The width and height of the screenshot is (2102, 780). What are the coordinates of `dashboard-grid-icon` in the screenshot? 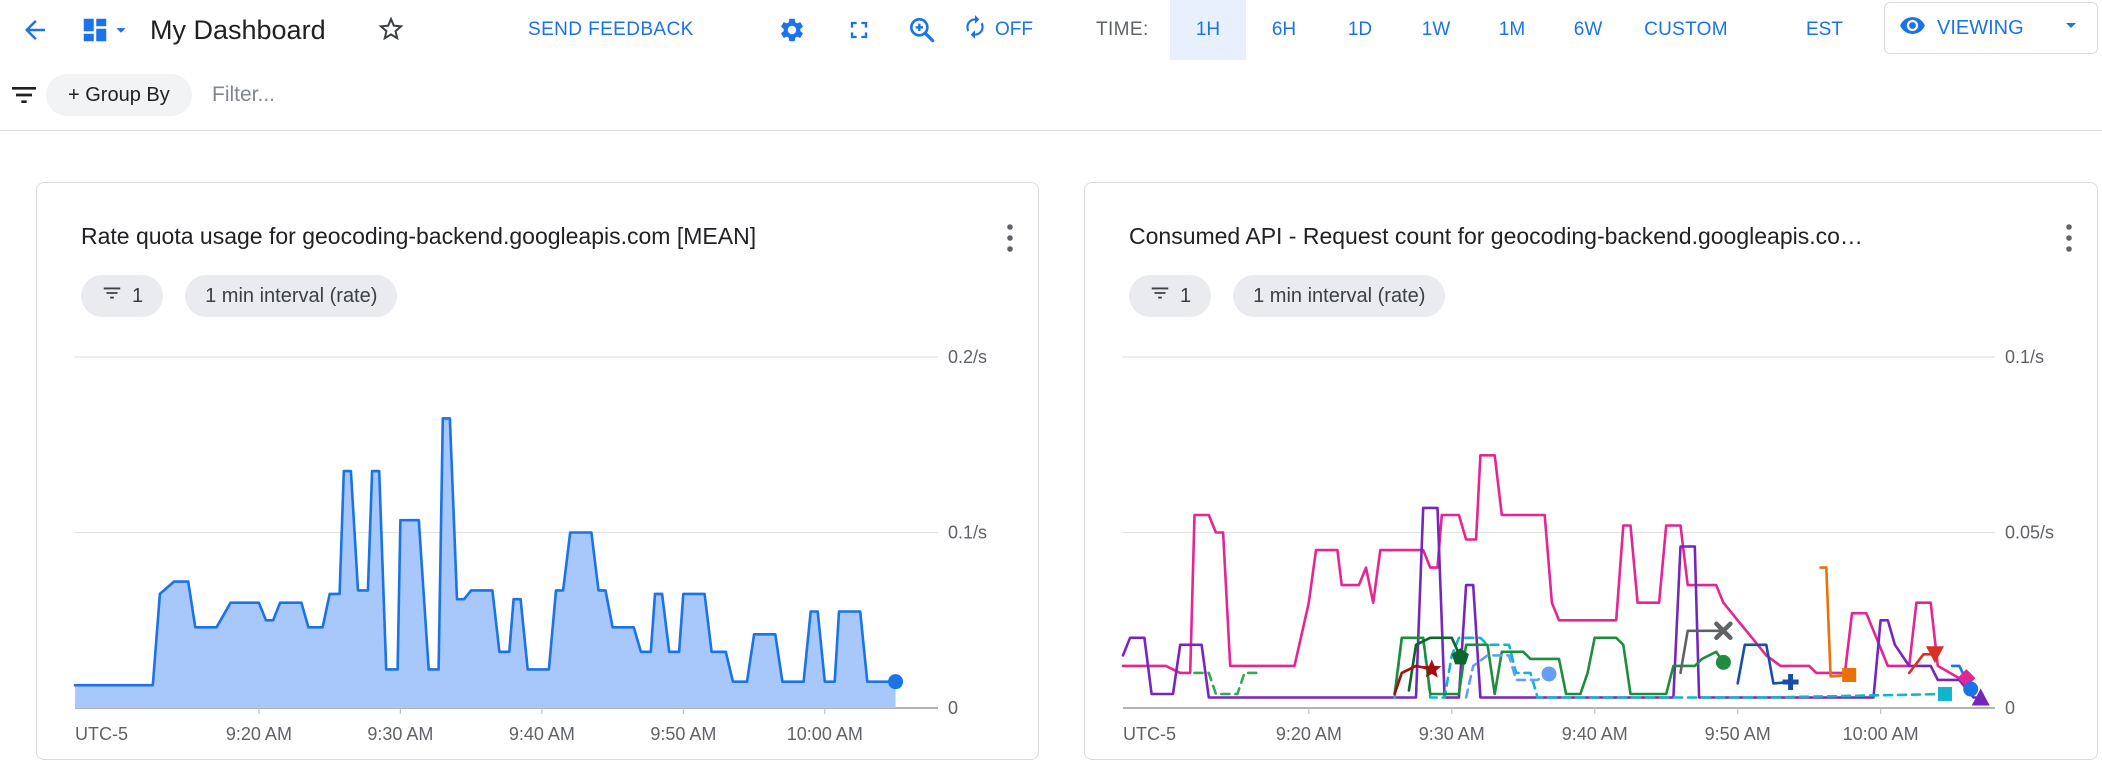 It's located at (95, 32).